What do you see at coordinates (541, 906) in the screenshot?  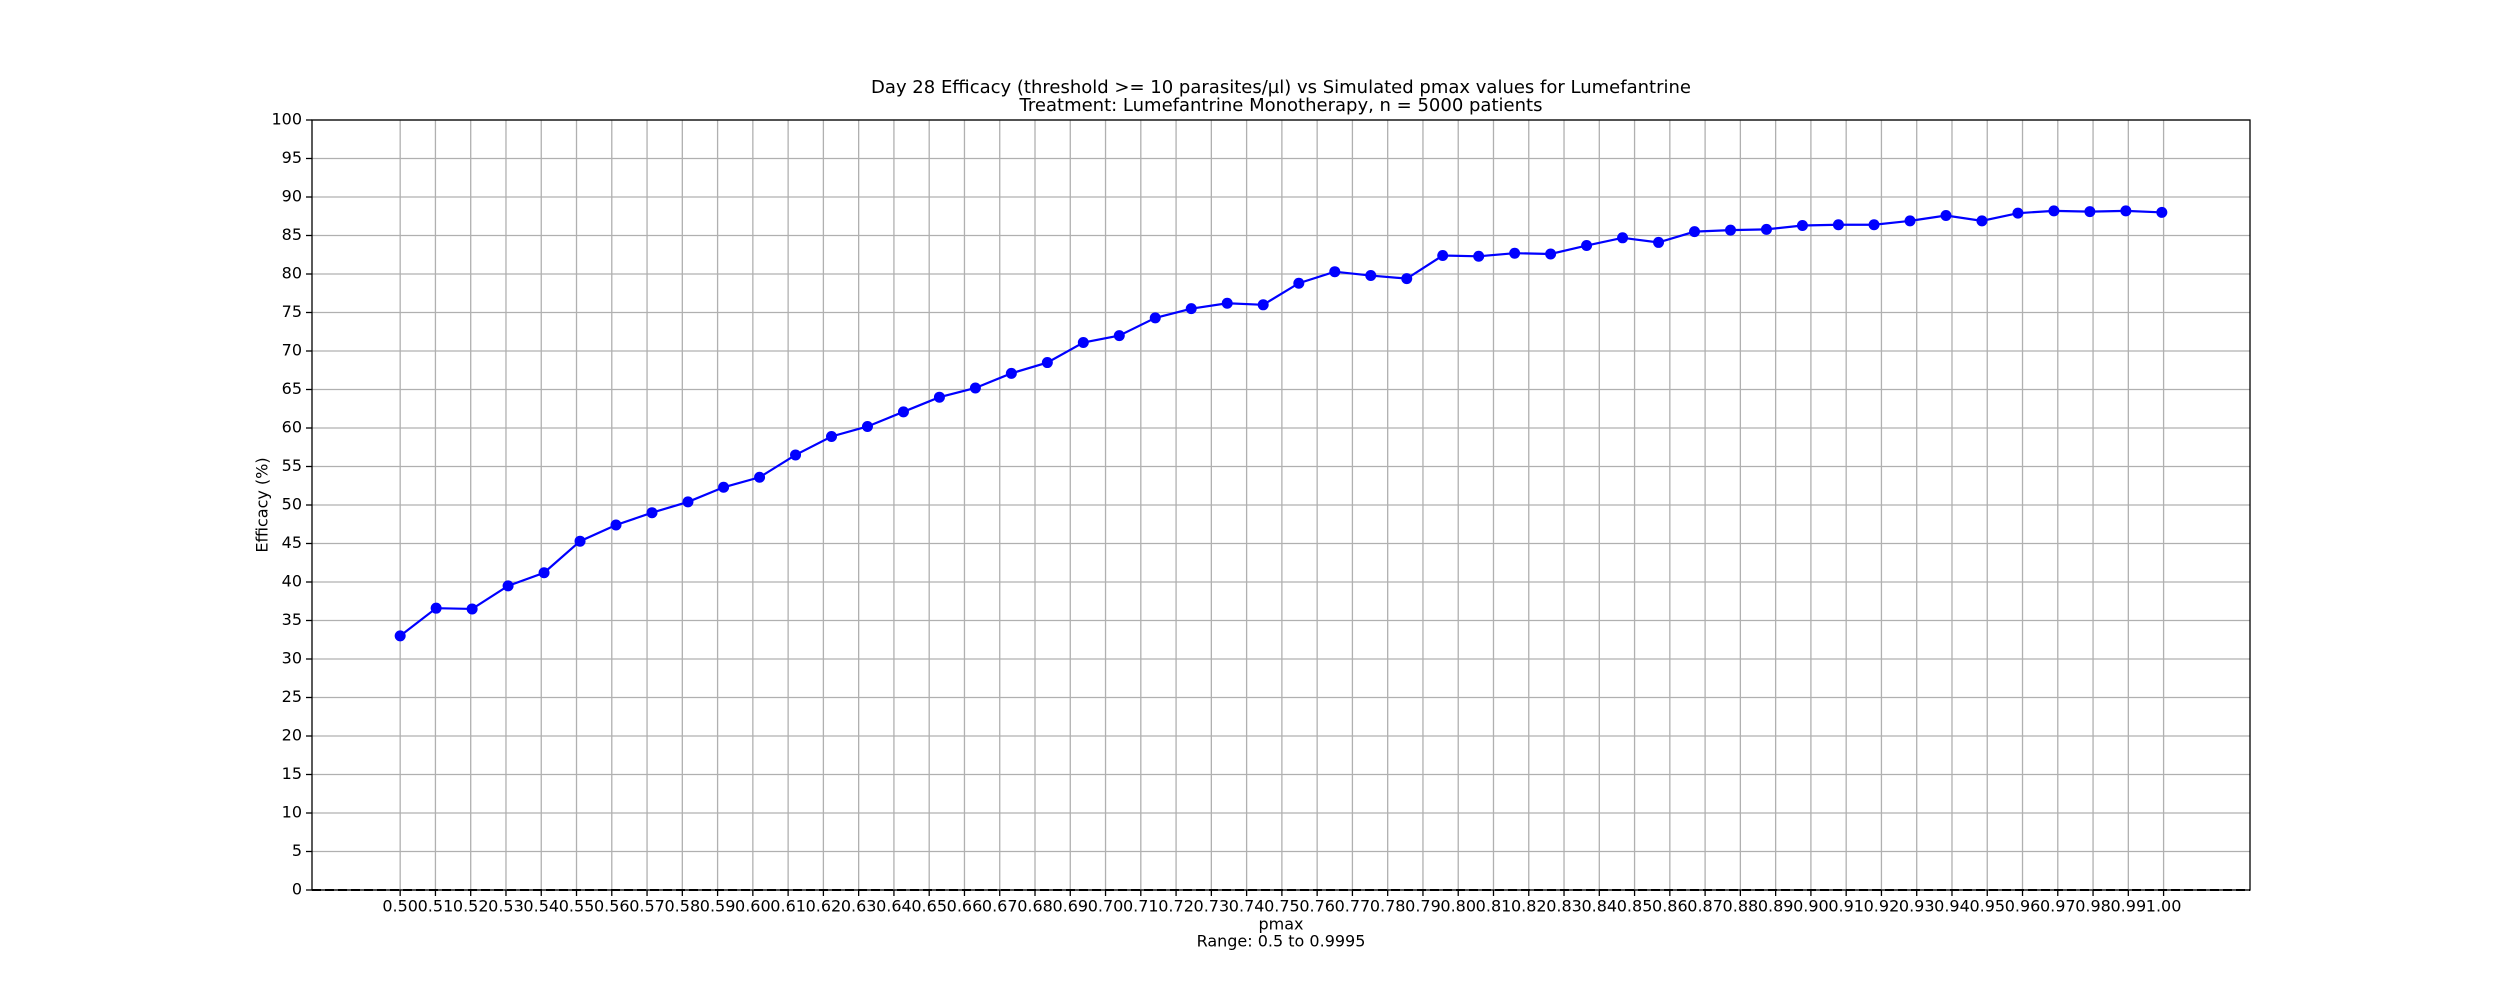 I see `x-tick-label: 0.54` at bounding box center [541, 906].